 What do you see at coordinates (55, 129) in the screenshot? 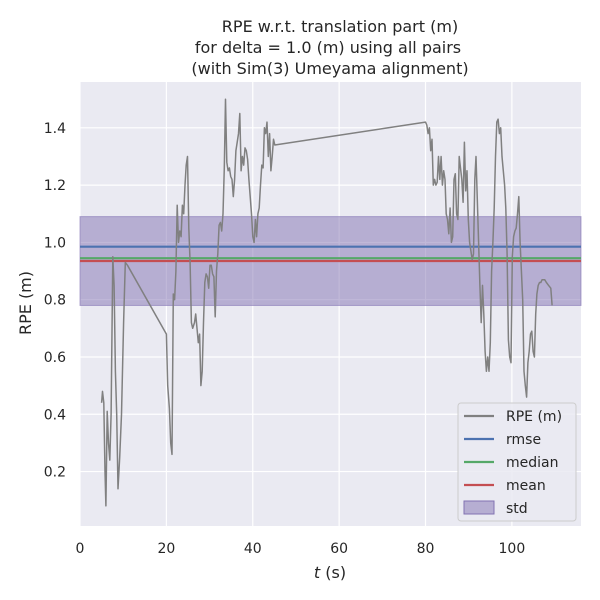
I see `y-tick-label-6: 1.4` at bounding box center [55, 129].